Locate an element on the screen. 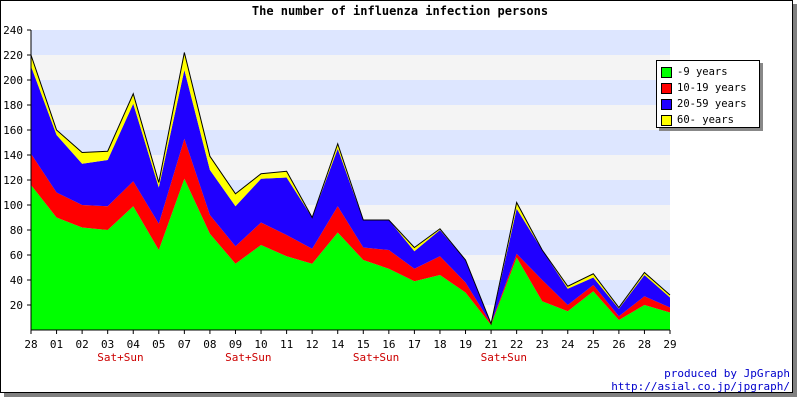 This screenshot has height=400, width=800. x-tick-label: 15 is located at coordinates (363, 344).